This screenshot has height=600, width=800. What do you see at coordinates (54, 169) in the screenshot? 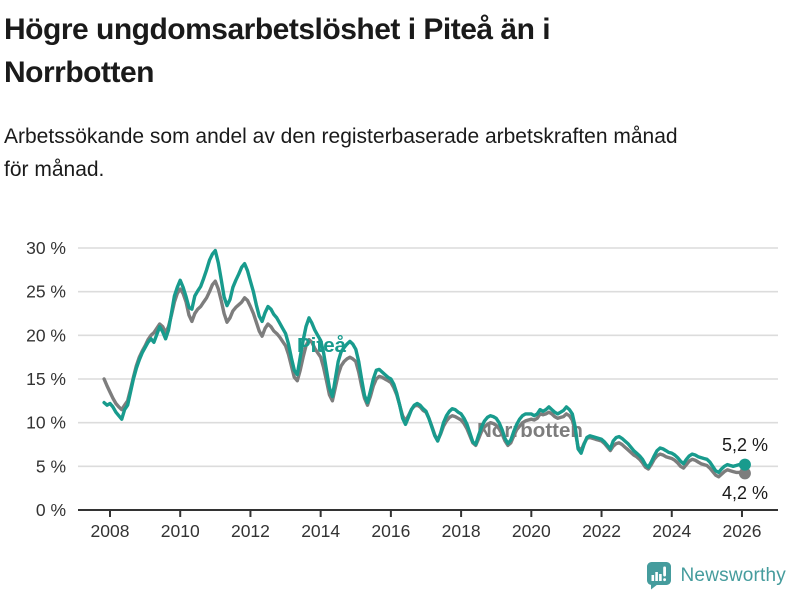
I see `chart-subtitle-line-2: för månad.` at bounding box center [54, 169].